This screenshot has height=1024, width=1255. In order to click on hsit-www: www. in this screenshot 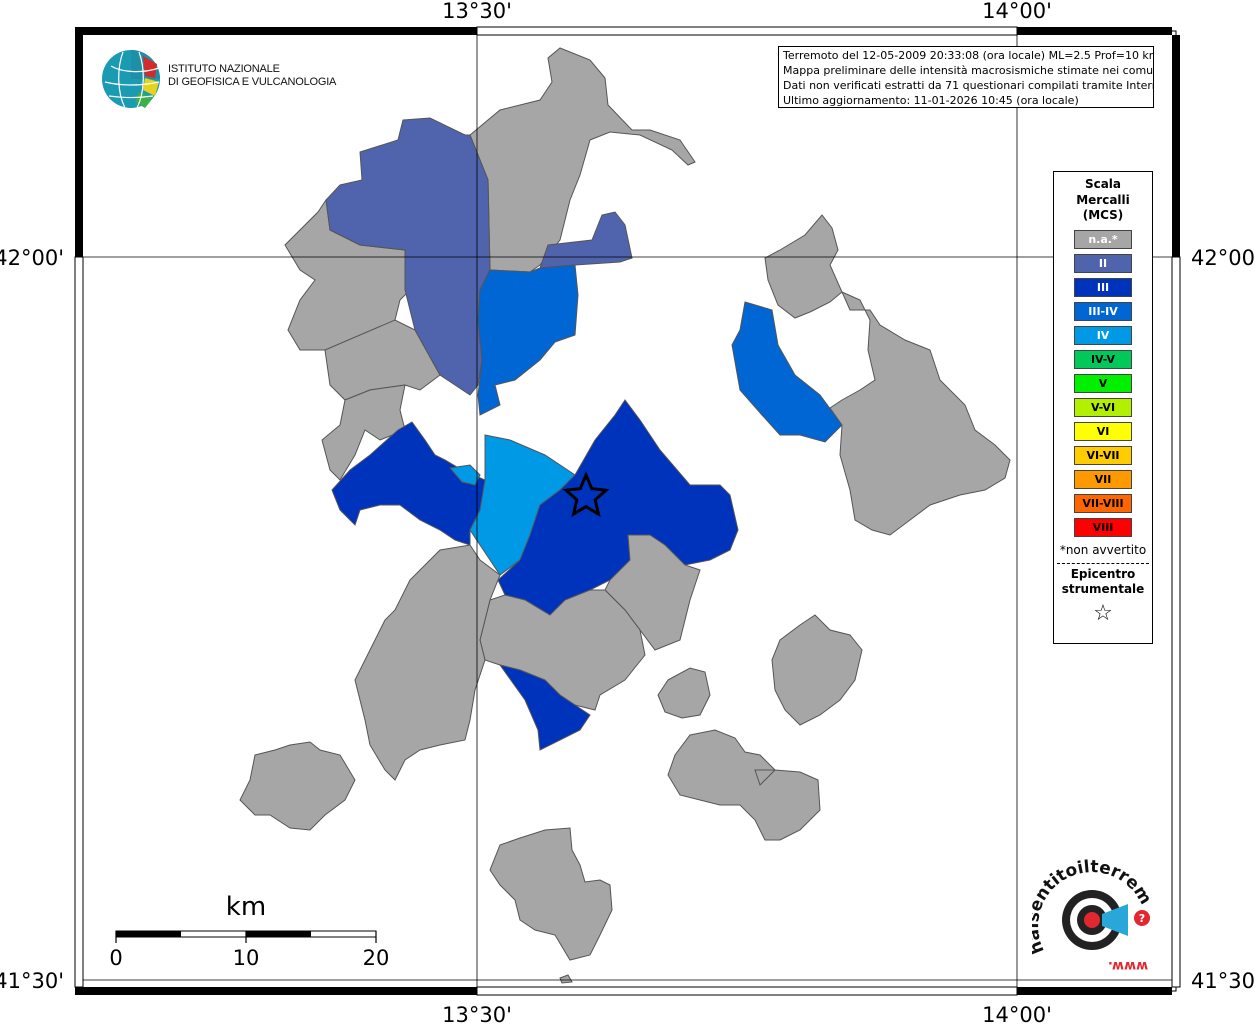, I will do `click(1128, 965)`.